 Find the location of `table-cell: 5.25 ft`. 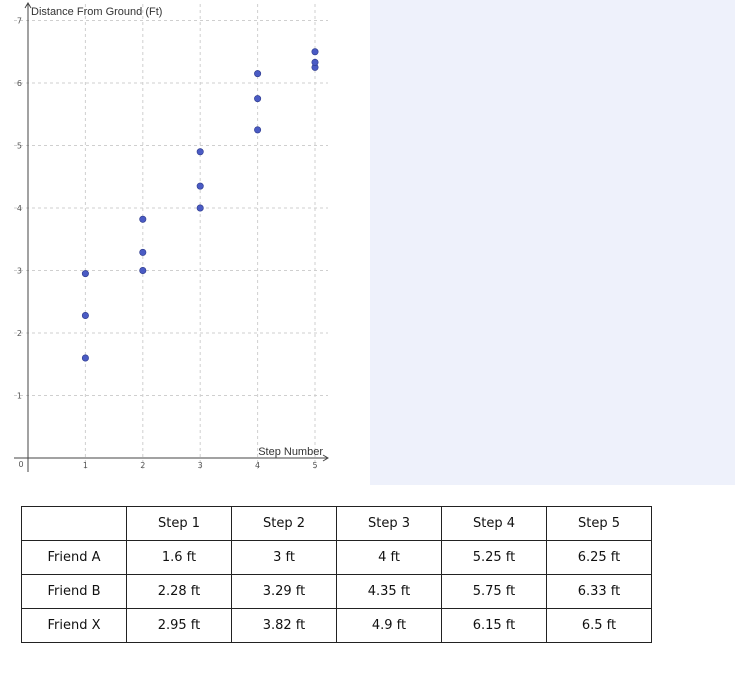

table-cell: 5.25 ft is located at coordinates (494, 557).